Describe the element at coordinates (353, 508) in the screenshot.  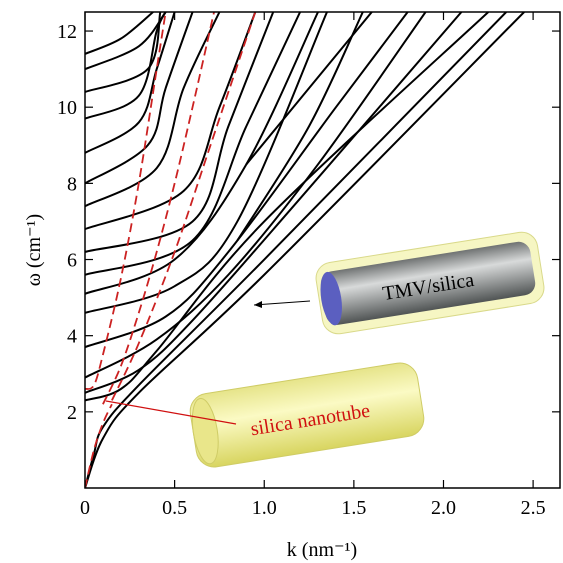
I see `x-tick-label: 1.5` at that location.